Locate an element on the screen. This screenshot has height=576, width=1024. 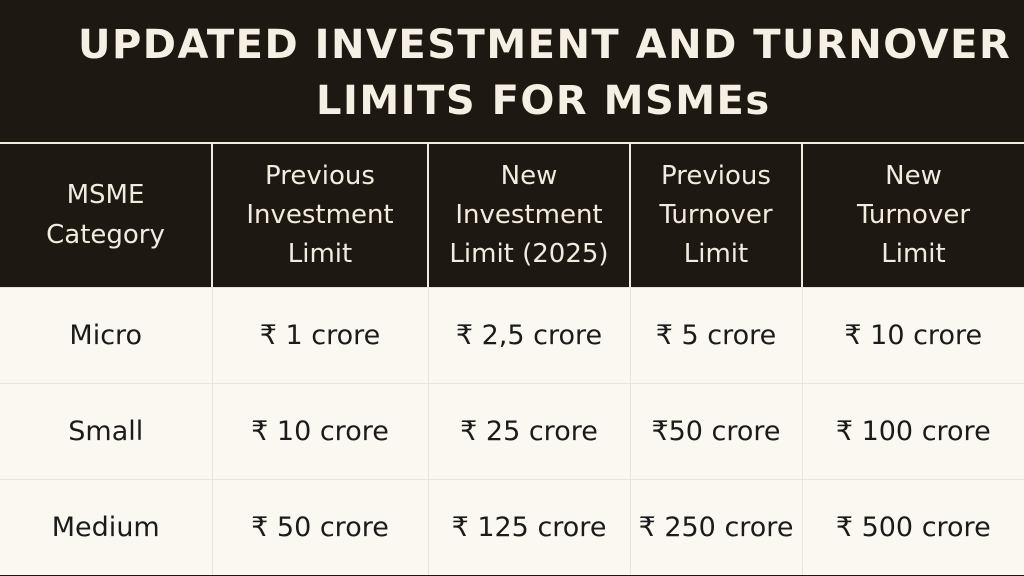
previous-turnover-cell: ₹ 5 crore is located at coordinates (715, 334).